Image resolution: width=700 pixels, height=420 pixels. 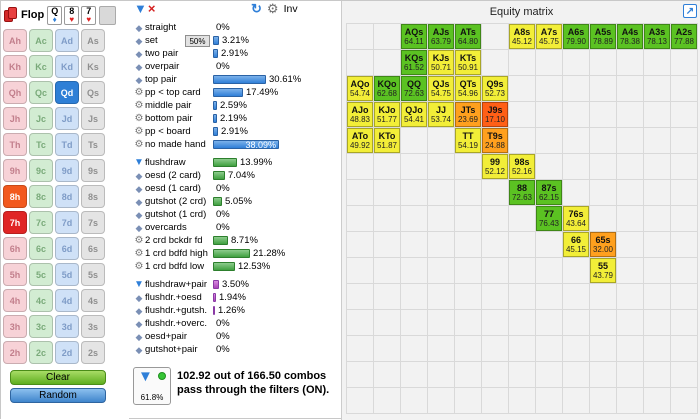 I want to click on card-Js: Js, so click(x=93, y=118).